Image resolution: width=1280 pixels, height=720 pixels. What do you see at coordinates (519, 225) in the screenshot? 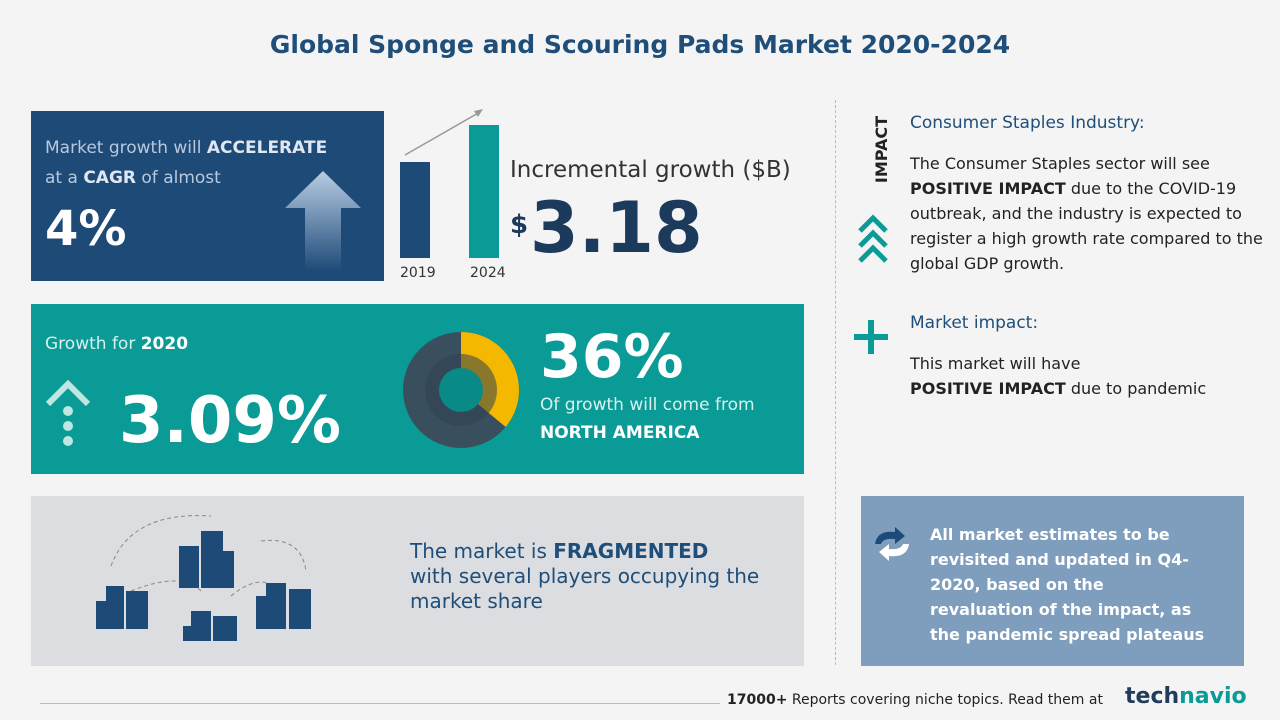
I see `currency: $` at bounding box center [519, 225].